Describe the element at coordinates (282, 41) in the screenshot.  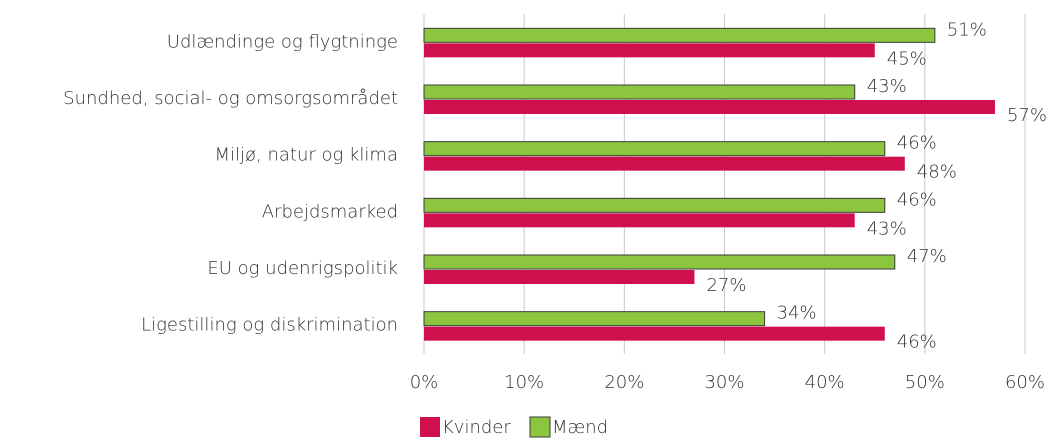
I see `y-tick-label: Udlændinge og flygtninge` at that location.